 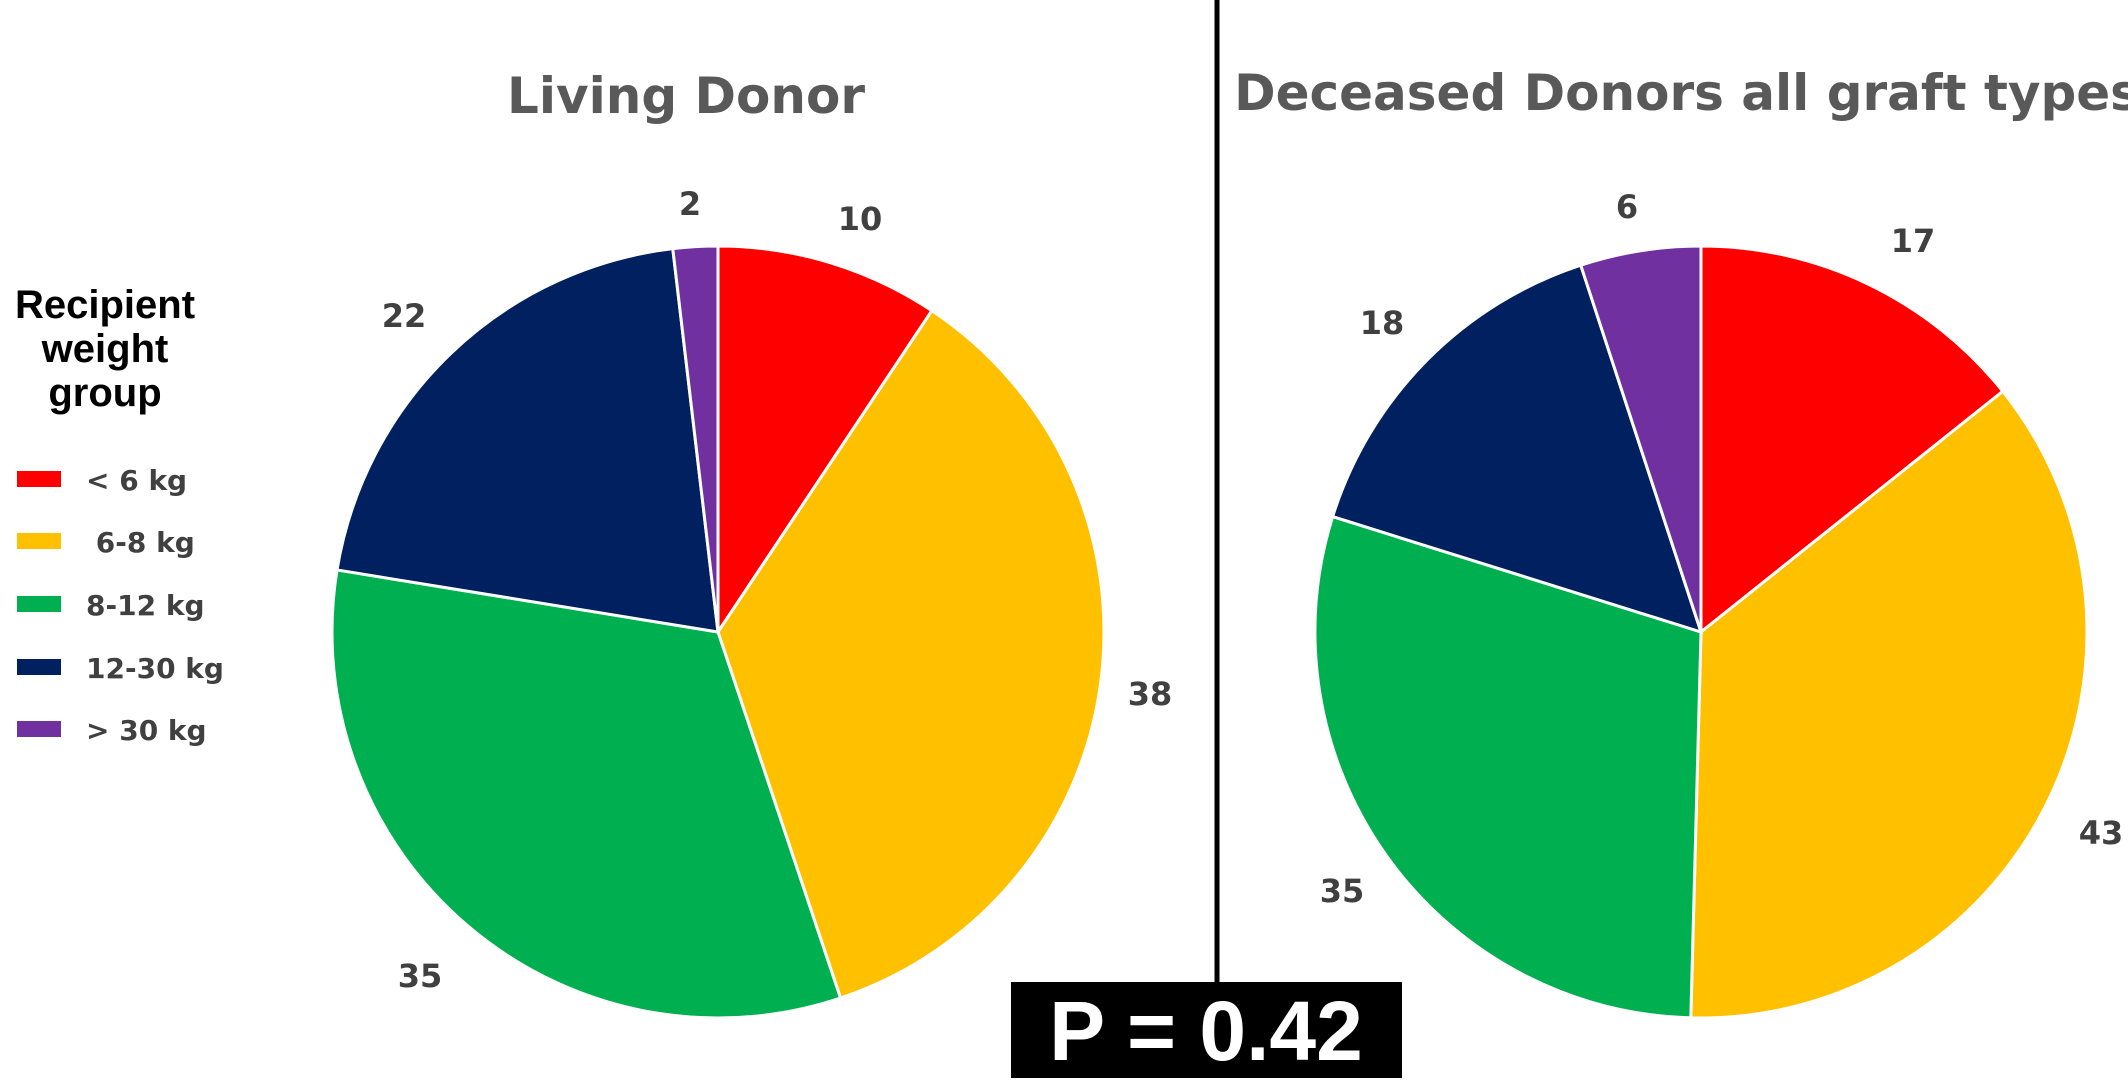 I want to click on p-value-text: P = 0.42, so click(x=1206, y=1031).